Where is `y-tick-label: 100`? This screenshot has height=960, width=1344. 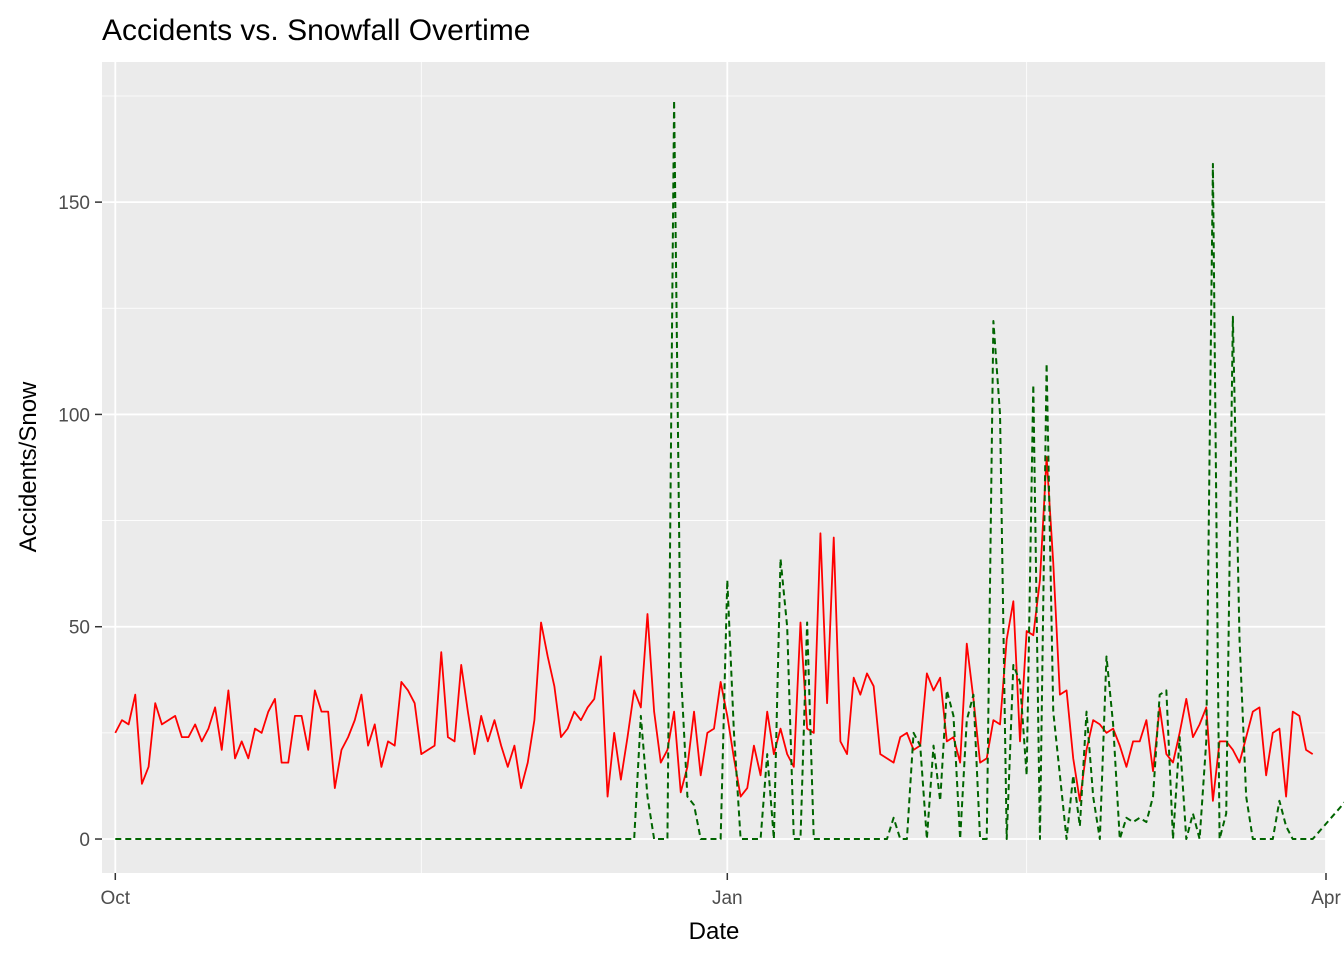 y-tick-label: 100 is located at coordinates (74, 415).